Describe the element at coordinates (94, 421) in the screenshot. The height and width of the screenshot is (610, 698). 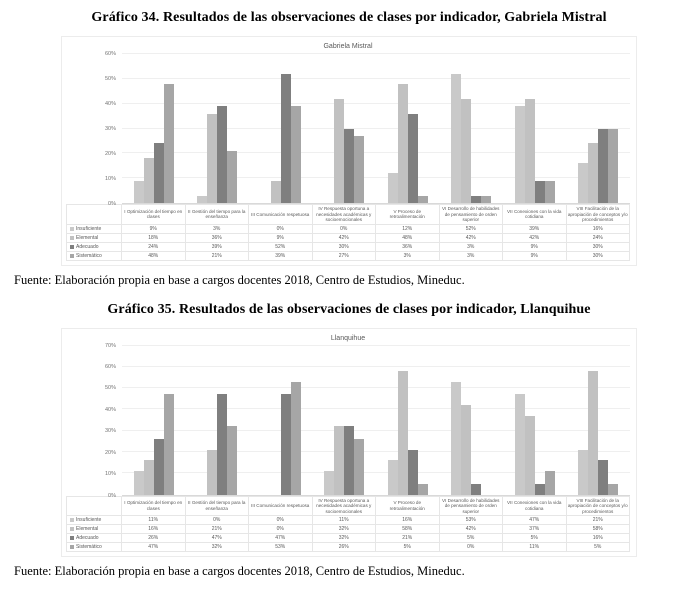
I see `y-axis: 0% 10% 20% 30% 40% 50% 60% 70%` at that location.